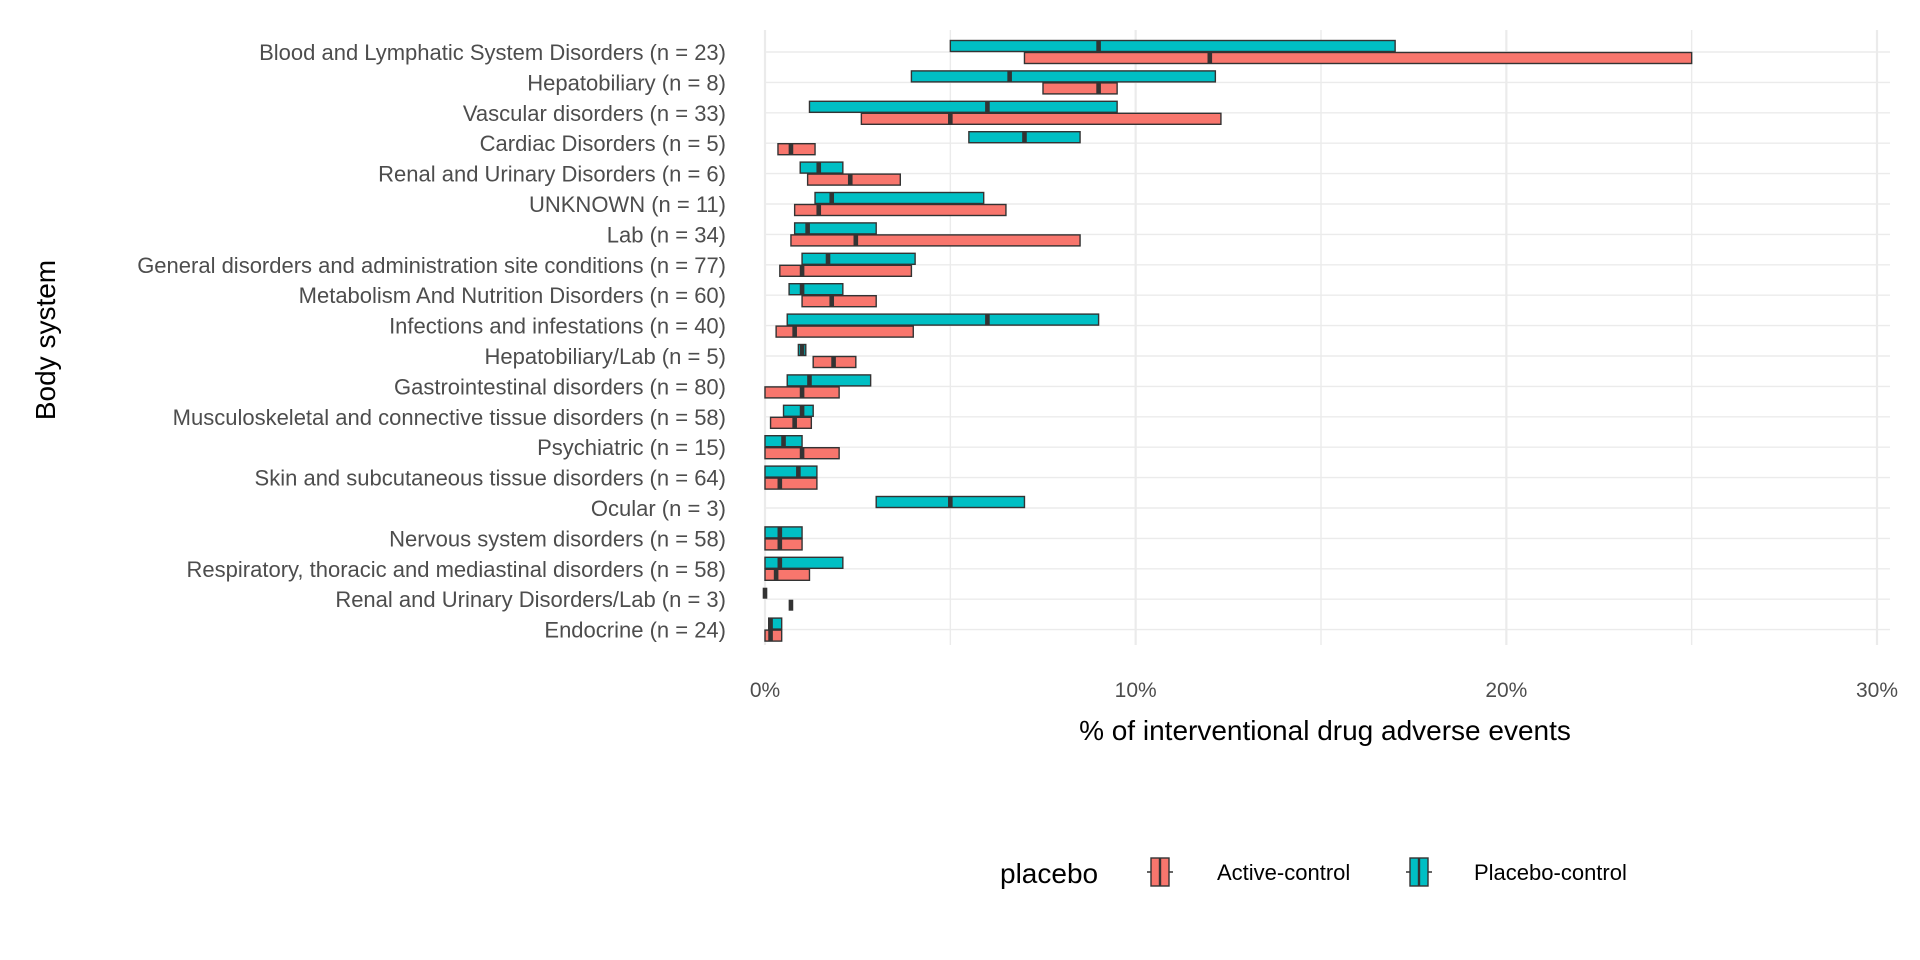  I want to click on x-tick-label: 0%, so click(765, 690).